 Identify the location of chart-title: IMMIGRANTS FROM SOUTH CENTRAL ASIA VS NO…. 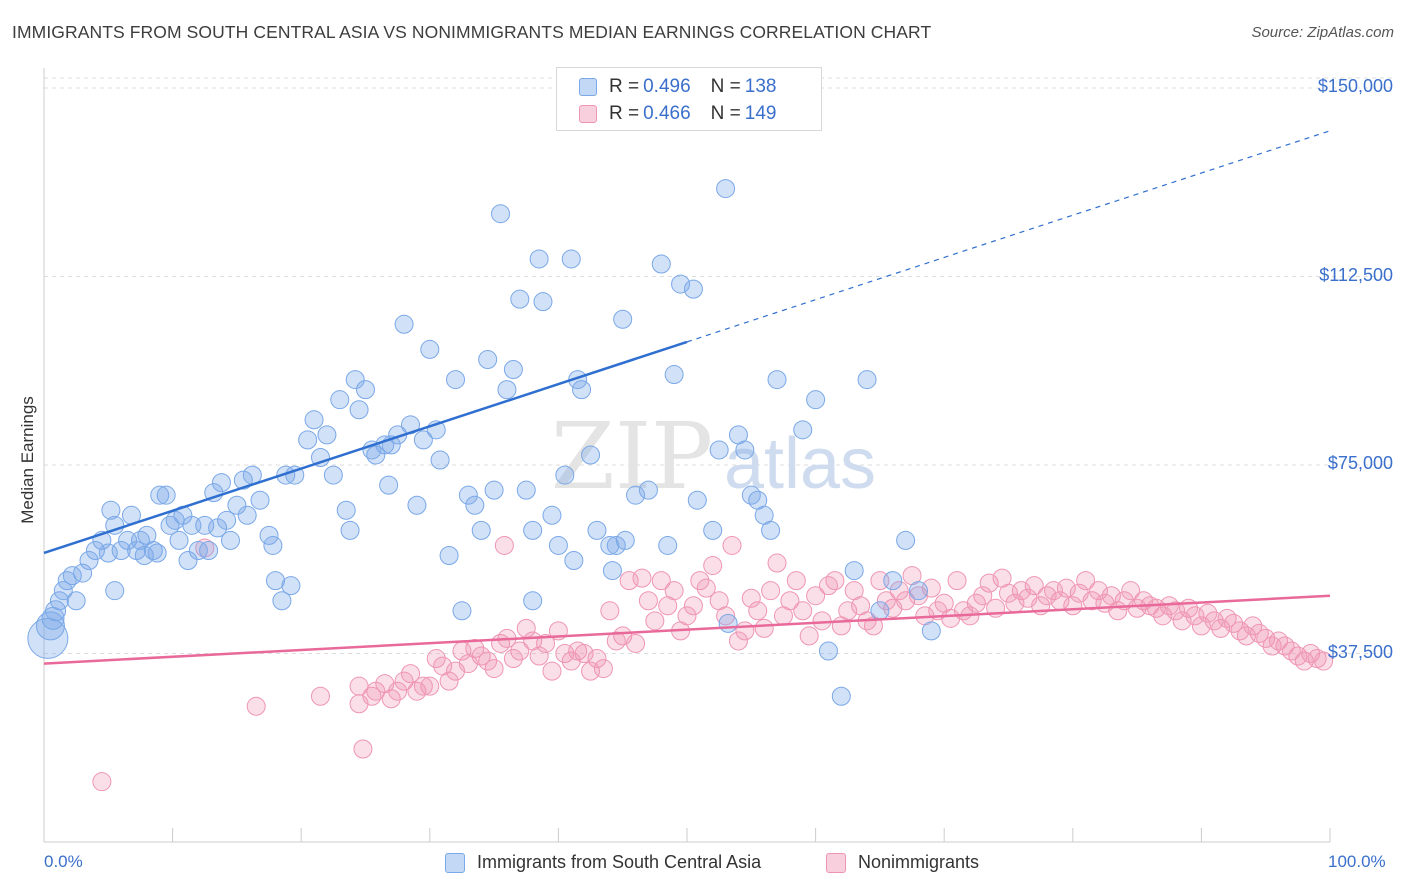
(472, 32).